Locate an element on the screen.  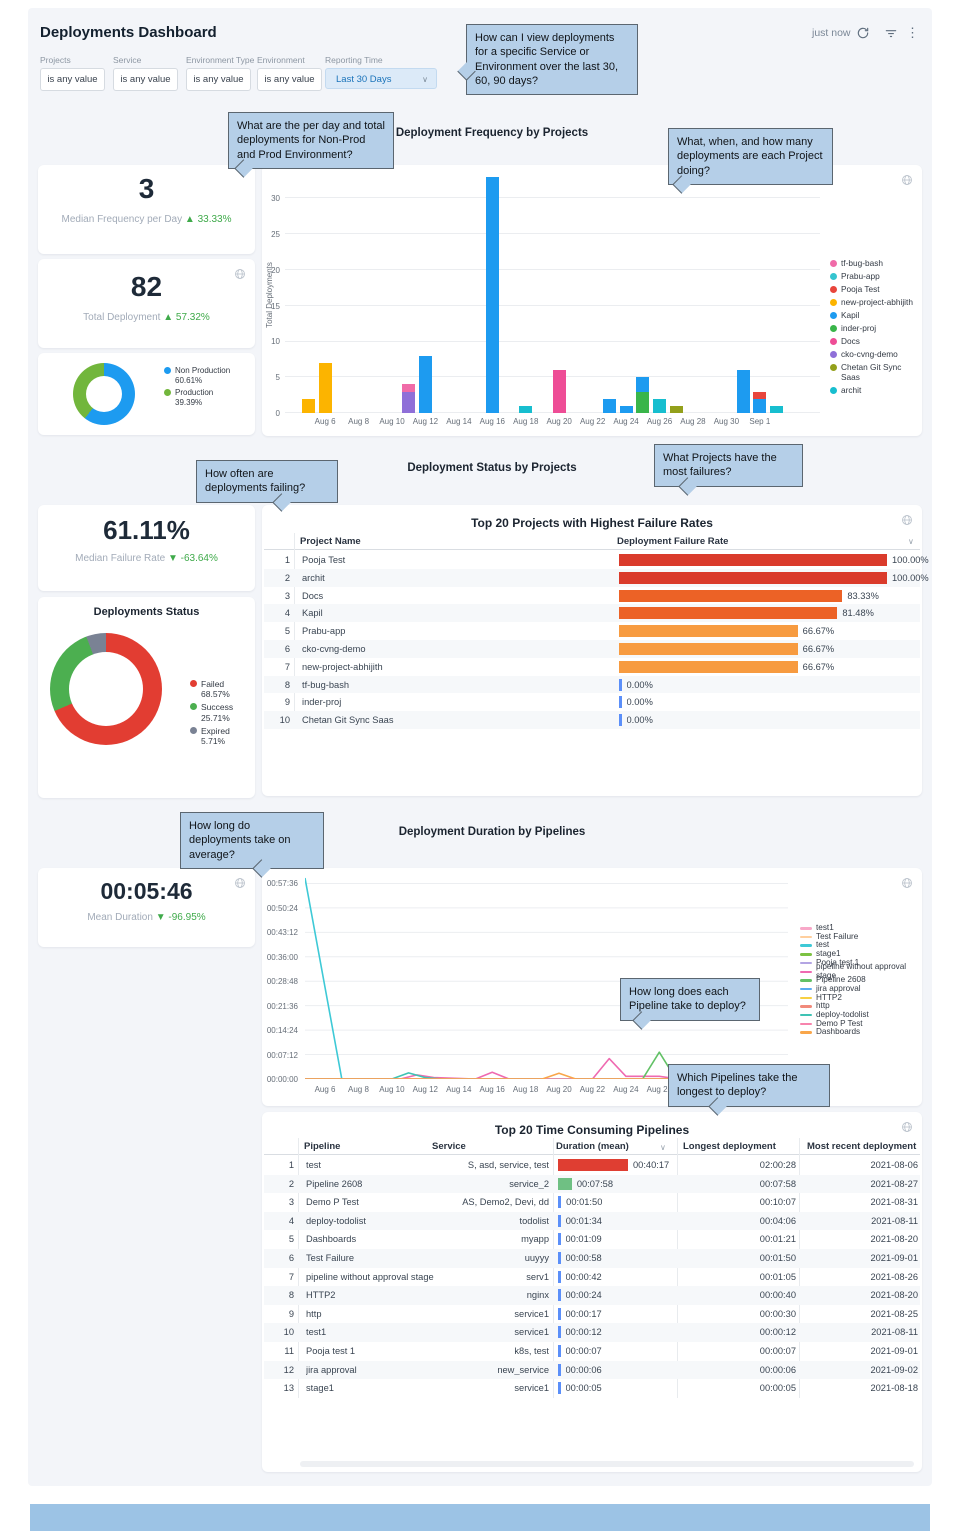
column-header: Project Name is located at coordinates (330, 541).